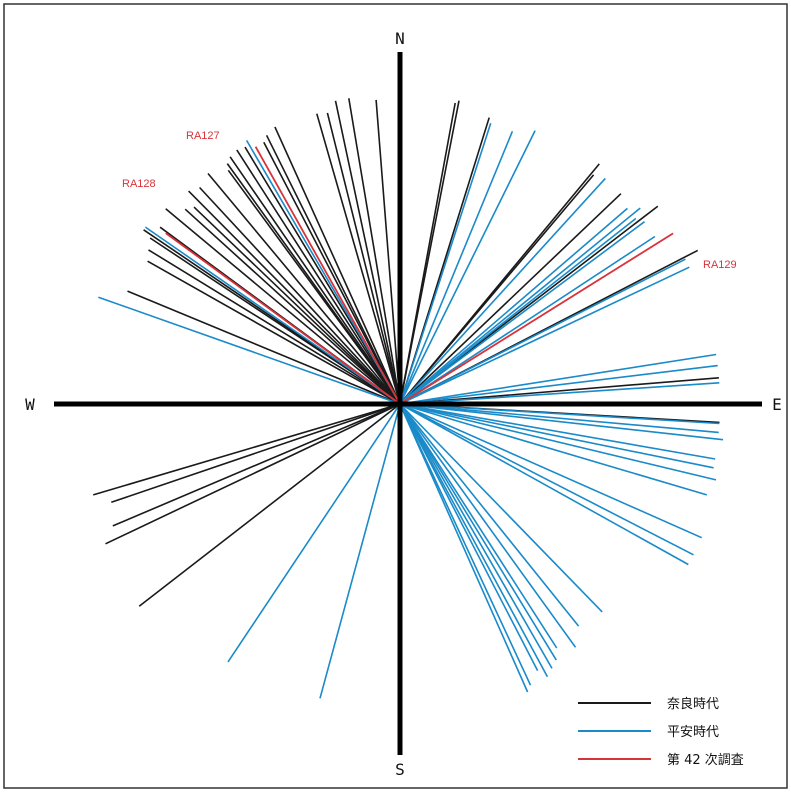 Image resolution: width=791 pixels, height=792 pixels. I want to click on east-label: E, so click(777, 404).